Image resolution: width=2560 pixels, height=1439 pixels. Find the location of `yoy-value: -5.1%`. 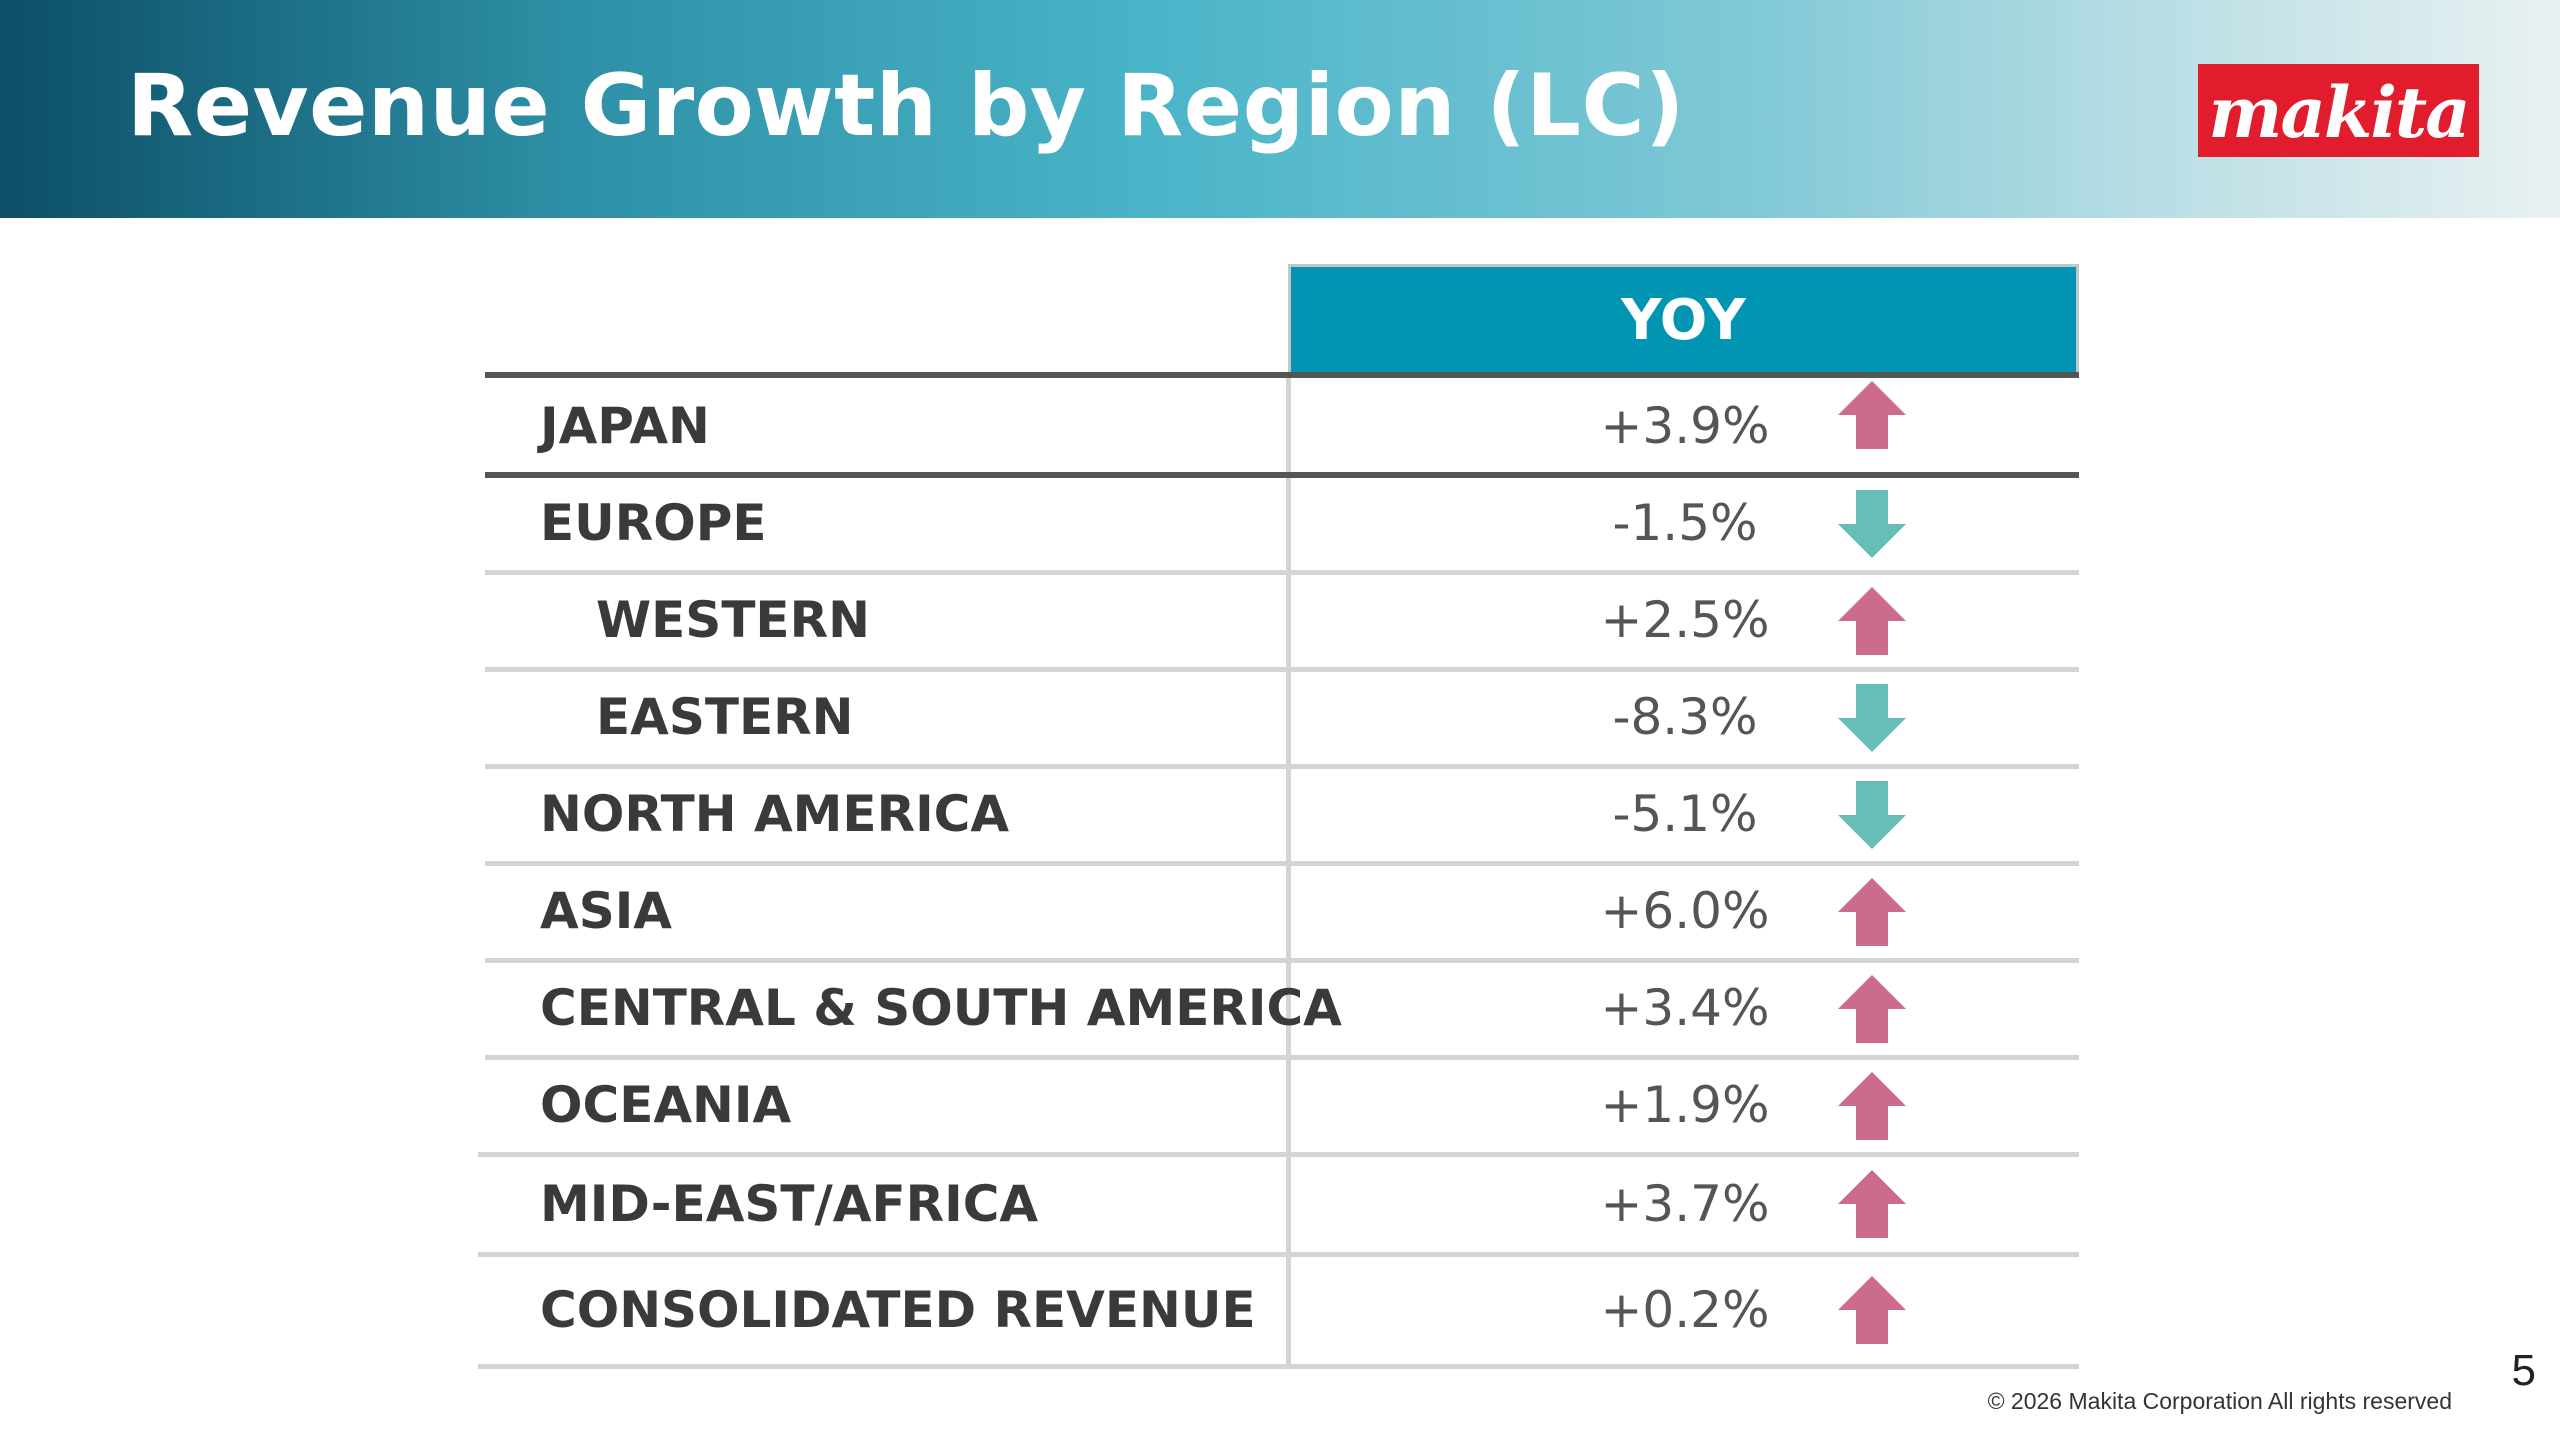

yoy-value: -5.1% is located at coordinates (1685, 814).